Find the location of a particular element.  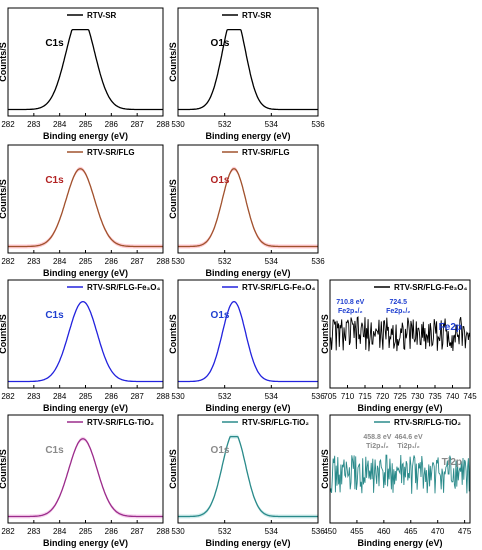

peak-label: Ti2p is located at coordinates (452, 462).